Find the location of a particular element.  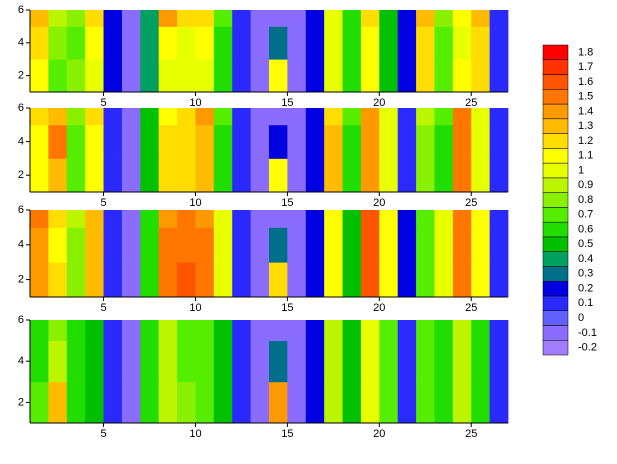

colorbar-label: 0.7 is located at coordinates (585, 215).